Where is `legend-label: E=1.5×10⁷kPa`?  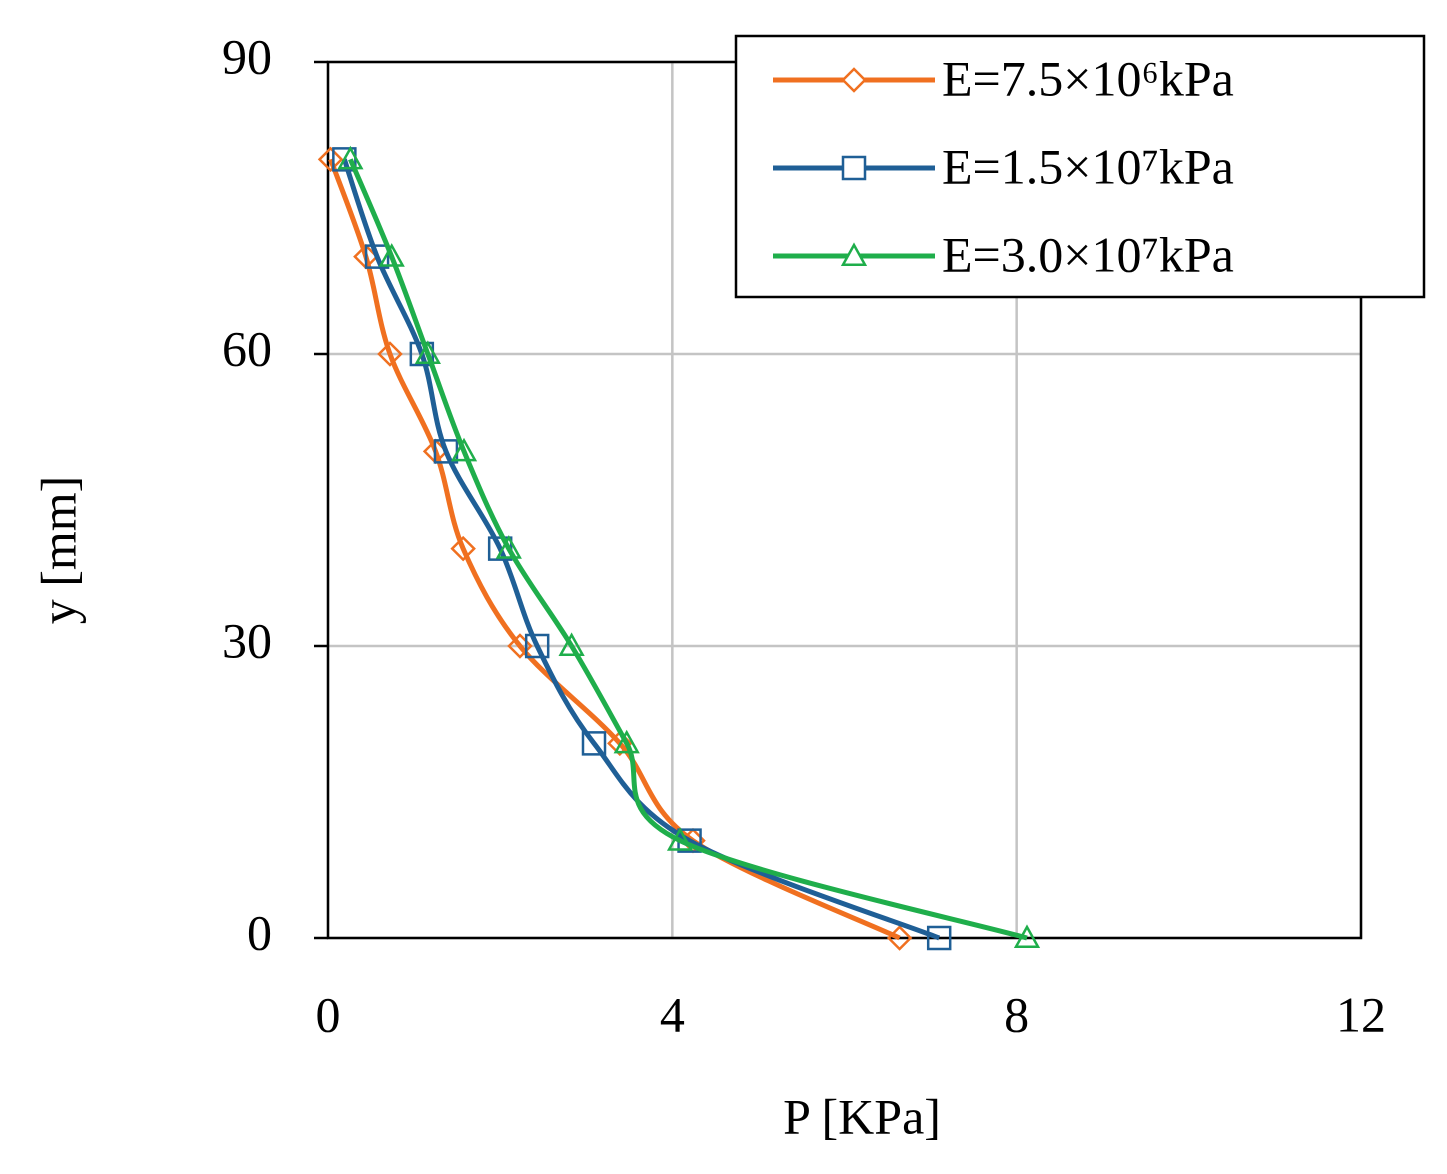 legend-label: E=1.5×10⁷kPa is located at coordinates (1088, 166).